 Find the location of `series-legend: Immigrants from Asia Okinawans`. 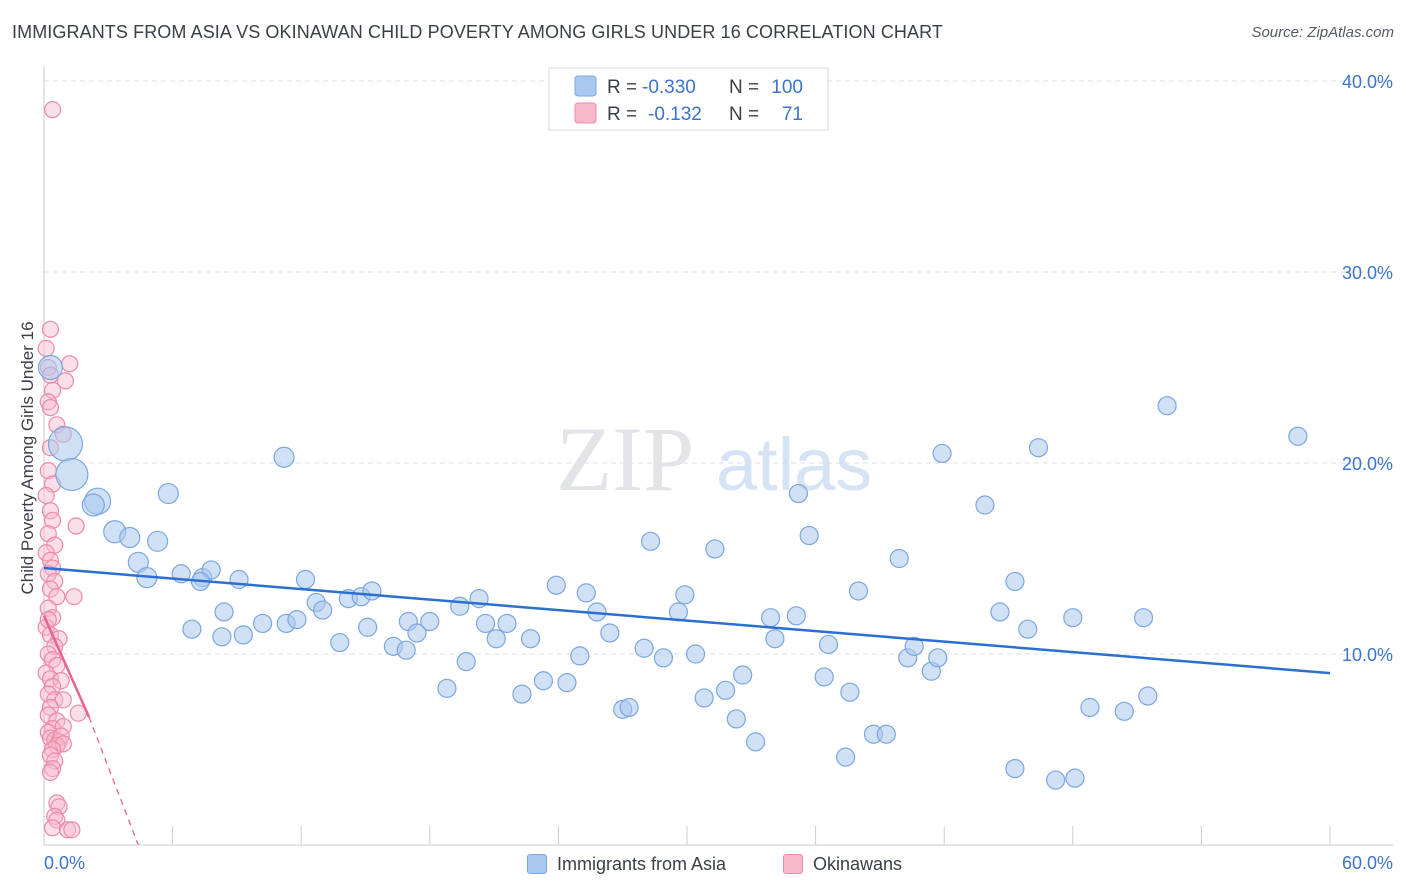

series-legend: Immigrants from Asia Okinawans is located at coordinates (703, 864).